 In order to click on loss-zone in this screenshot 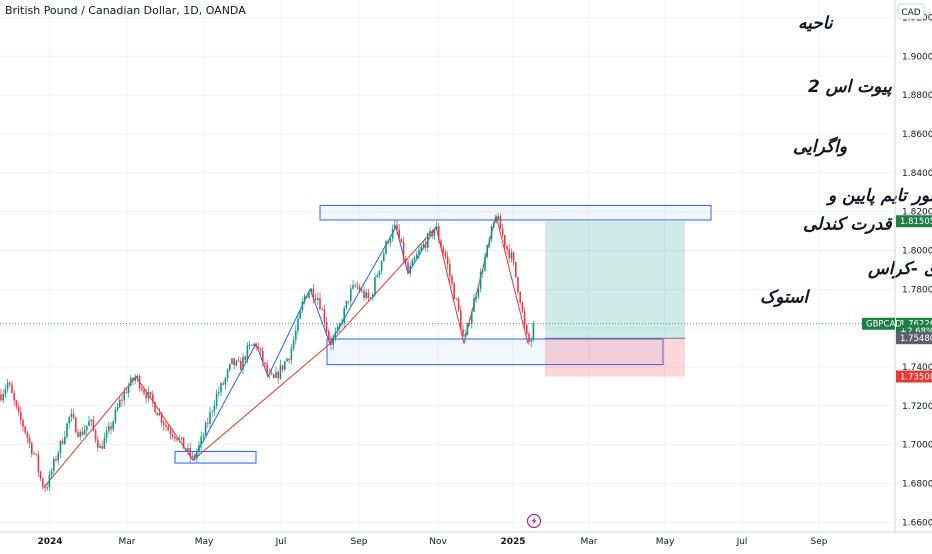, I will do `click(615, 357)`.